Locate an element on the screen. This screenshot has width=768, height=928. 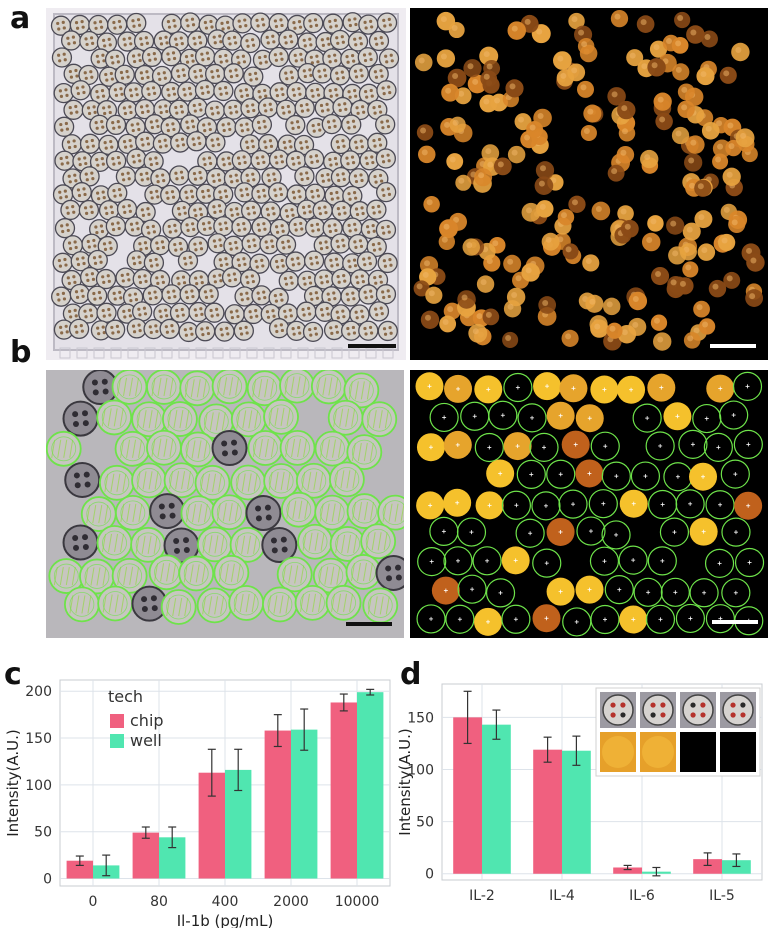
inset-bead-thumbnails is located at coordinates (678, 732).